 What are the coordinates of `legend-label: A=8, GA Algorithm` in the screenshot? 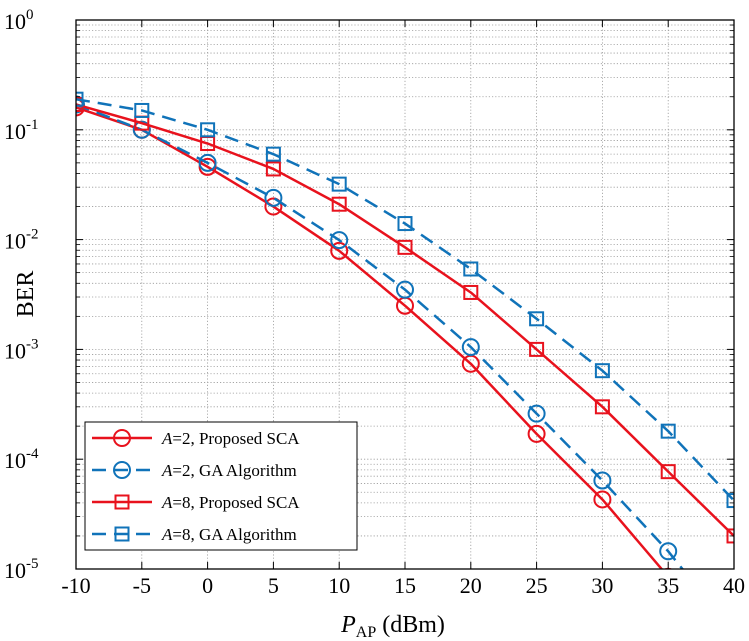 It's located at (229, 534).